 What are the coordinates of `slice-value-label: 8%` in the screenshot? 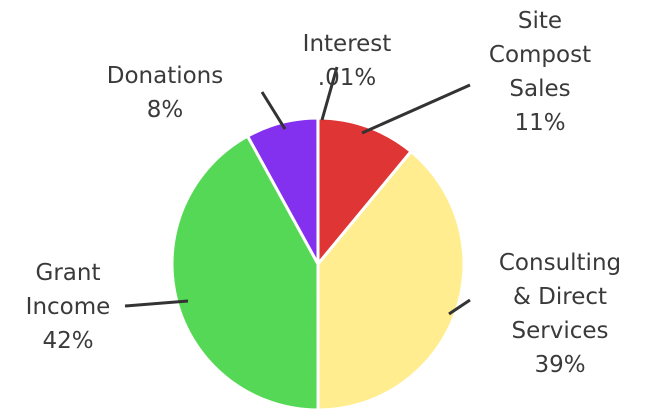 It's located at (165, 110).